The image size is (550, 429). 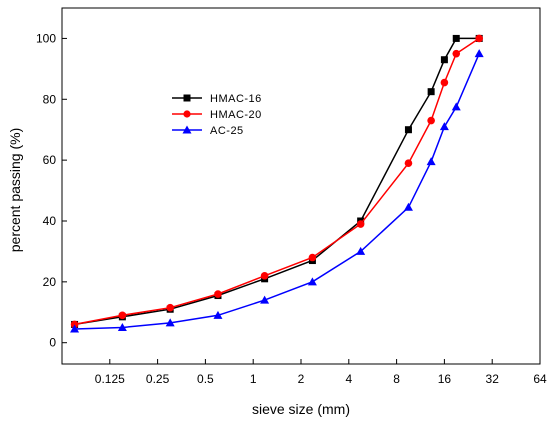 What do you see at coordinates (253, 379) in the screenshot?
I see `x-tick-label: 1` at bounding box center [253, 379].